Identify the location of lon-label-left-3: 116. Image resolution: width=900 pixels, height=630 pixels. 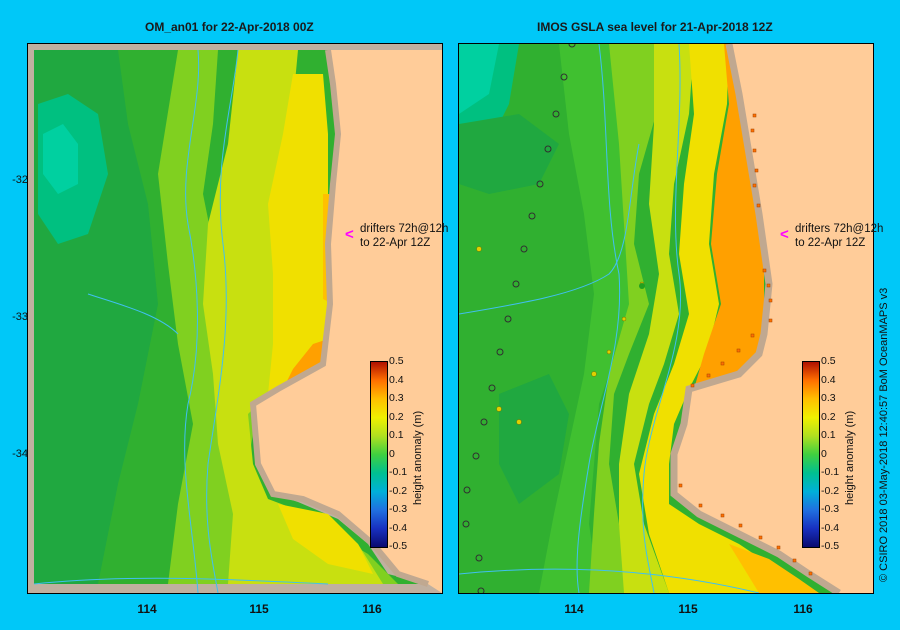
(372, 609).